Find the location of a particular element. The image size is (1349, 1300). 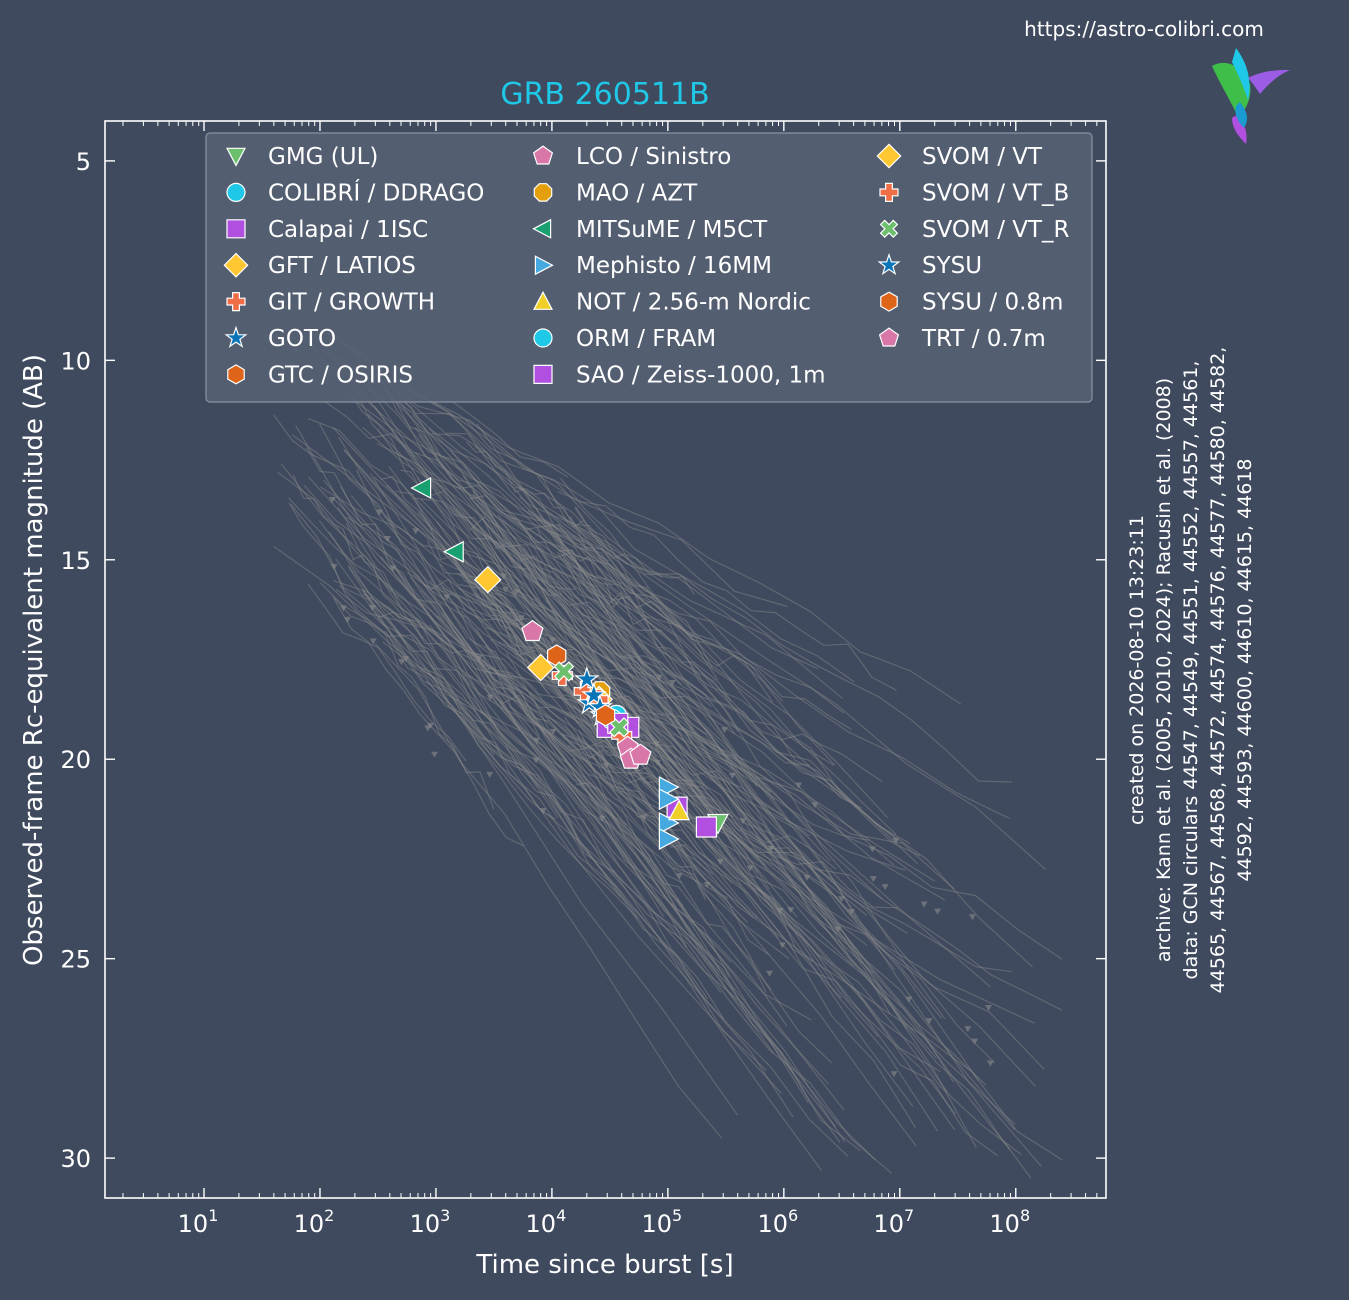

y-tick-label: 30 is located at coordinates (75, 1159).